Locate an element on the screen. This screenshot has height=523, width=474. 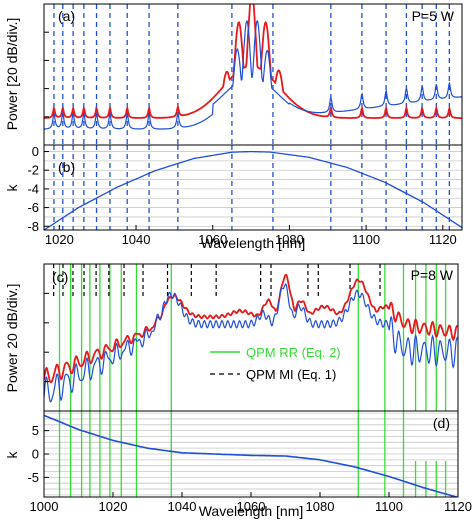
panel-b-xtick-label-3: 1080 is located at coordinates (289, 239).